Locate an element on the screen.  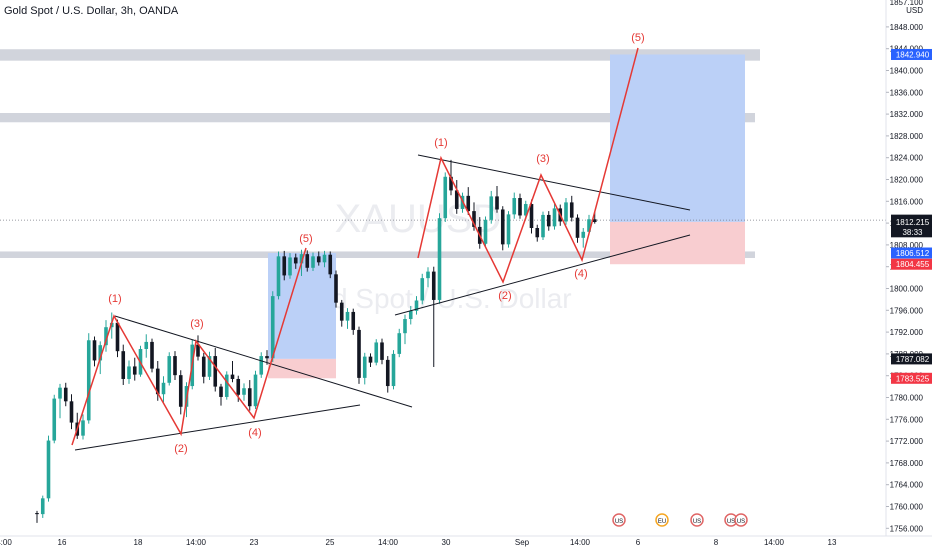
prior-stop-tag is located at coordinates (911, 378).